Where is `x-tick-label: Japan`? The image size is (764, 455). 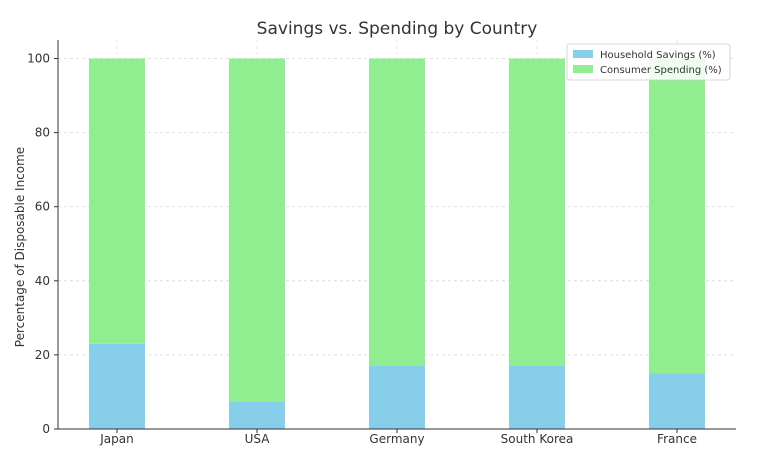
x-tick-label: Japan is located at coordinates (116, 439).